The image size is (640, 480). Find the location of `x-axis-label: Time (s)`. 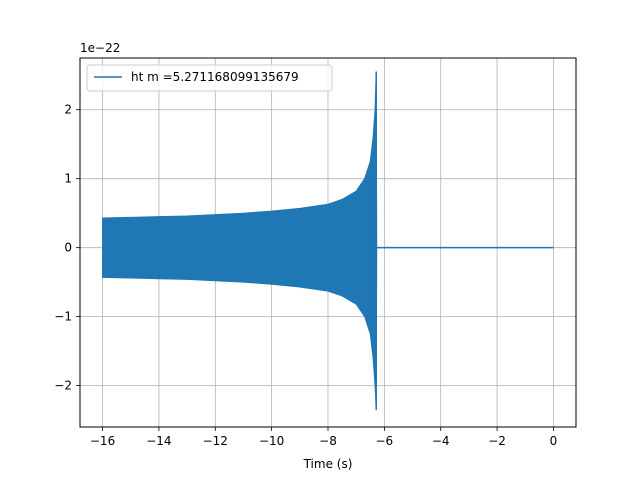

x-axis-label: Time (s) is located at coordinates (328, 464).